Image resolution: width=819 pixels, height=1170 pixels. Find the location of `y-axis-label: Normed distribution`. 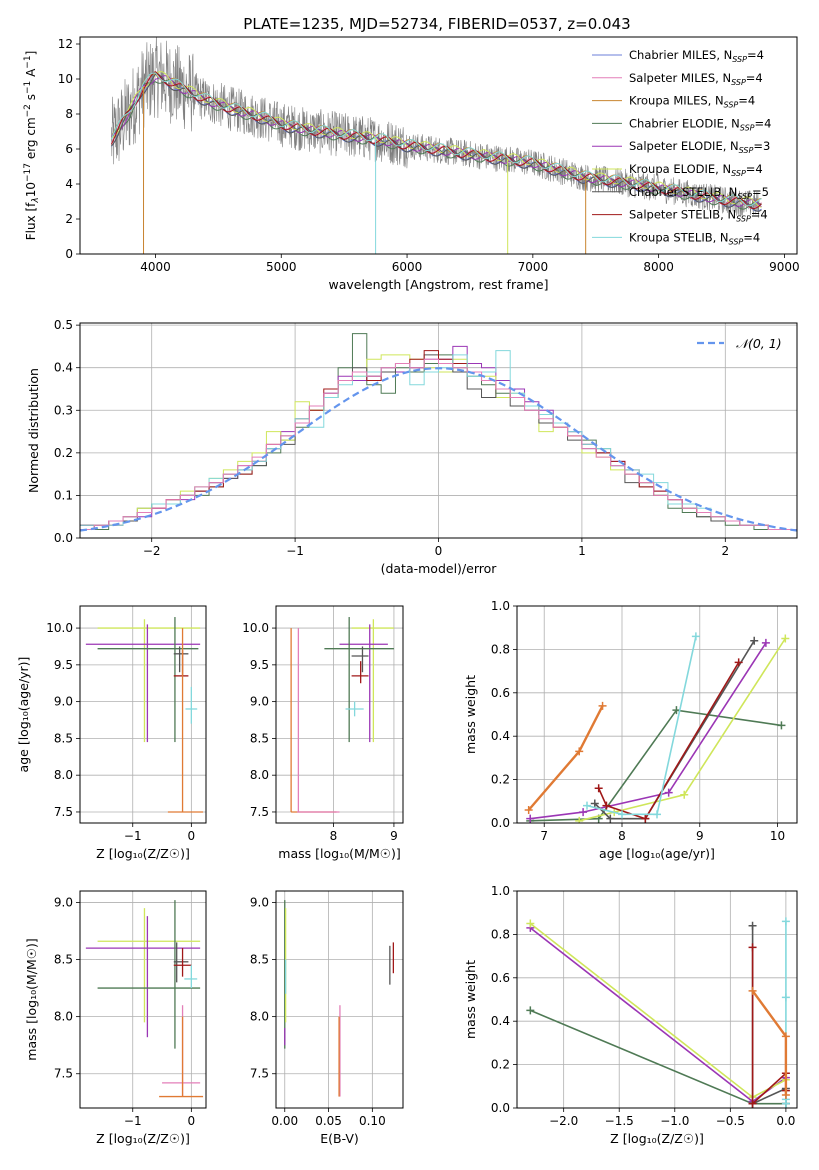

y-axis-label: Normed distribution is located at coordinates (33, 430).